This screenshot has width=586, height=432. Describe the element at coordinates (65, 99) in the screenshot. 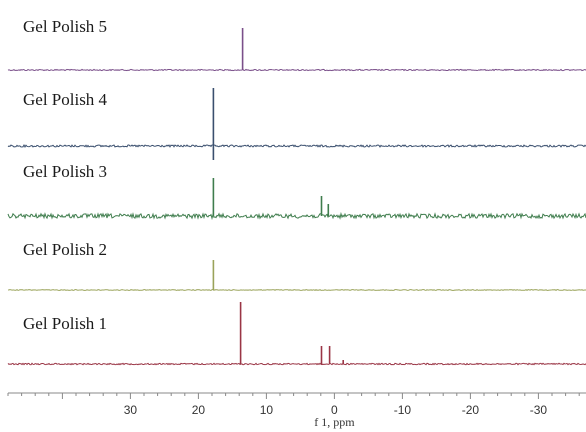

I see `series-label: Gel Polish 4` at that location.